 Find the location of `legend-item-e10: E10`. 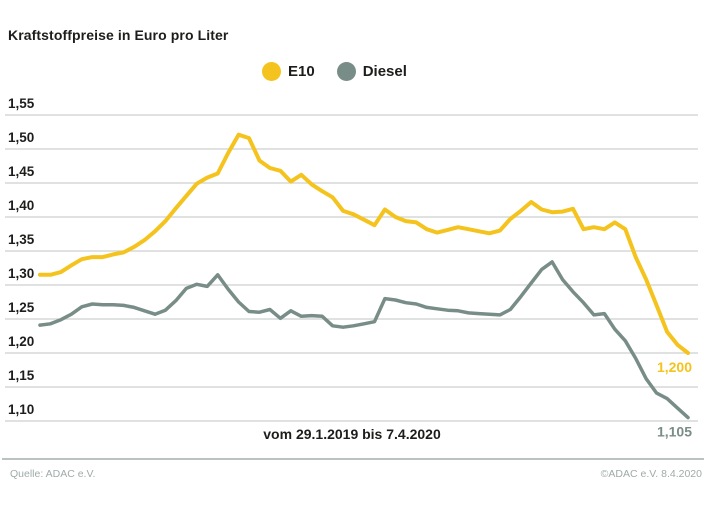

legend-item-e10: E10 is located at coordinates (288, 71).